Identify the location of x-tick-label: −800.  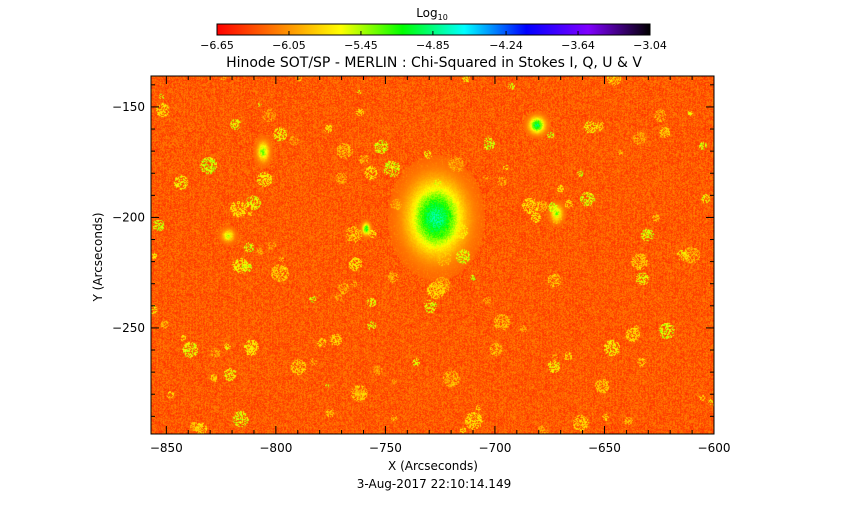
(275, 448).